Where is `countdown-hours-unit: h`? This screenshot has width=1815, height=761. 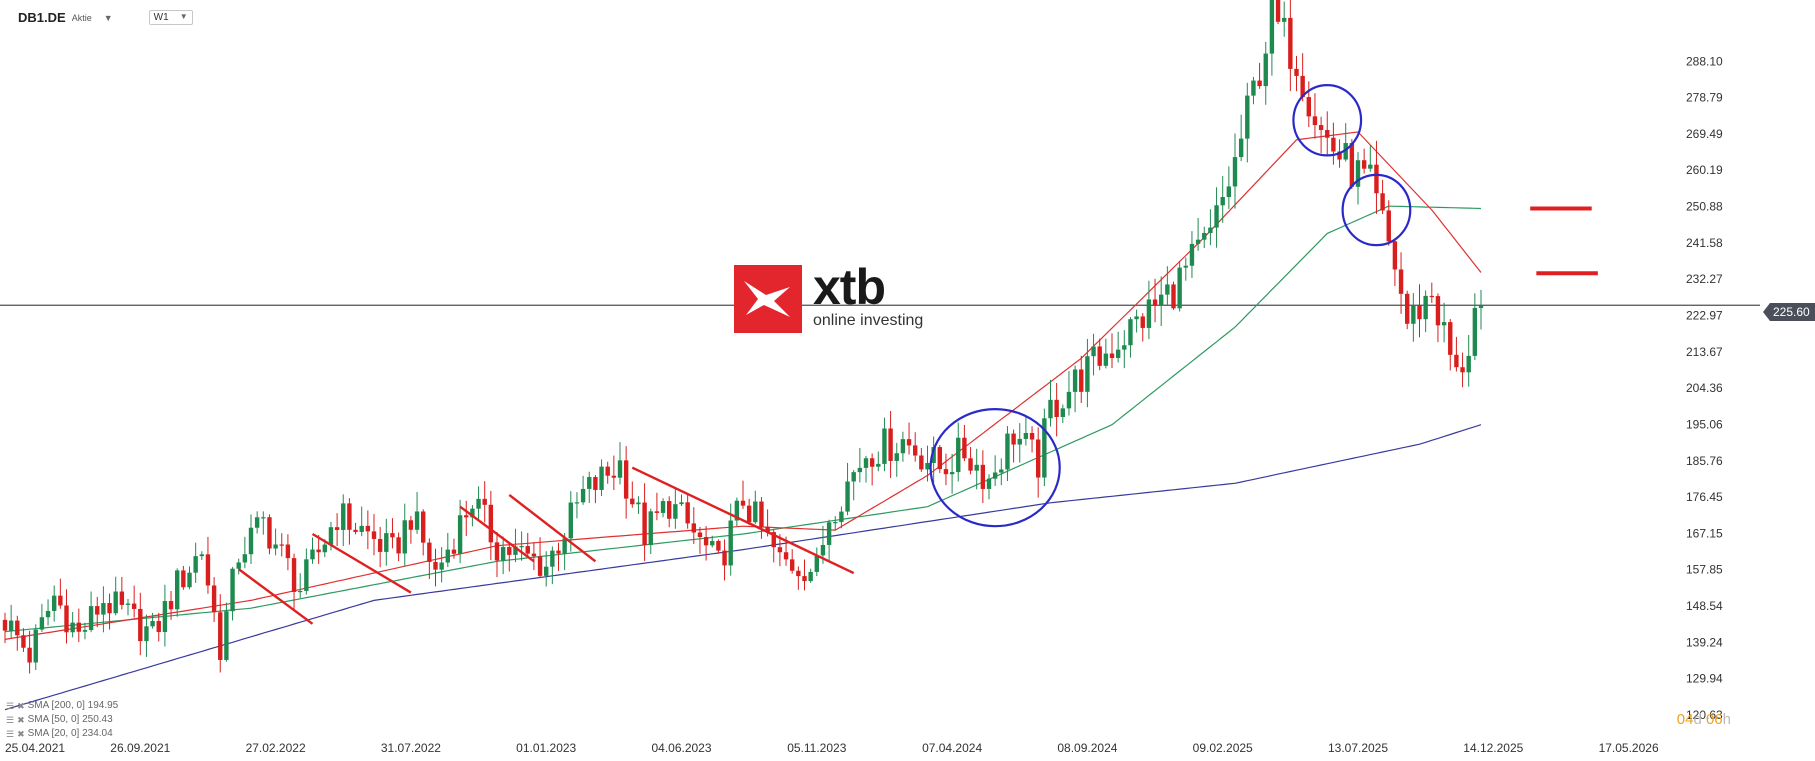
countdown-hours-unit: h is located at coordinates (1726, 719).